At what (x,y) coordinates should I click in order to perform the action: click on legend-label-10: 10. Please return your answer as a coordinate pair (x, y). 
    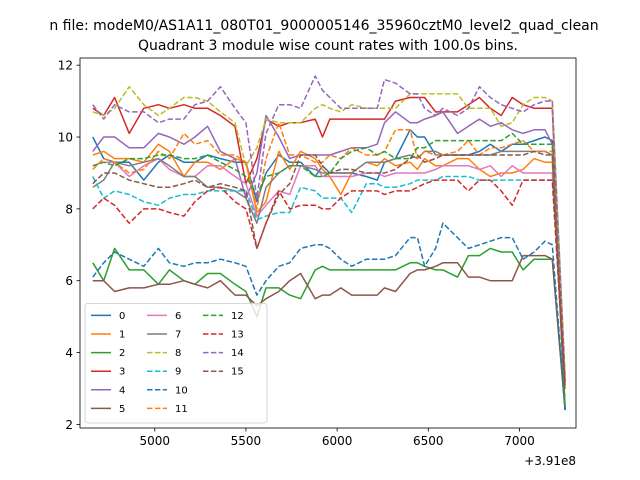
    Looking at the image, I should click on (181, 390).